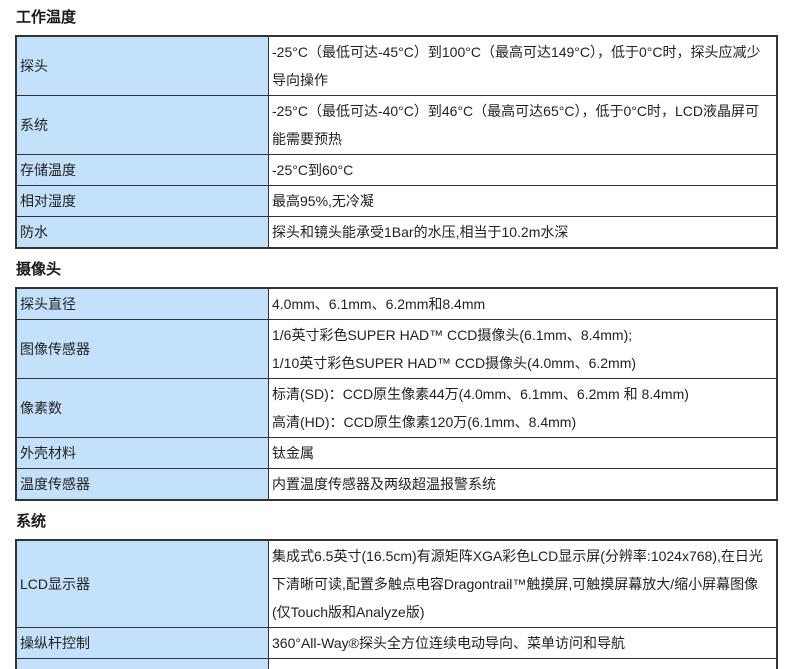  I want to click on spec-label-cell: 系统, so click(142, 125).